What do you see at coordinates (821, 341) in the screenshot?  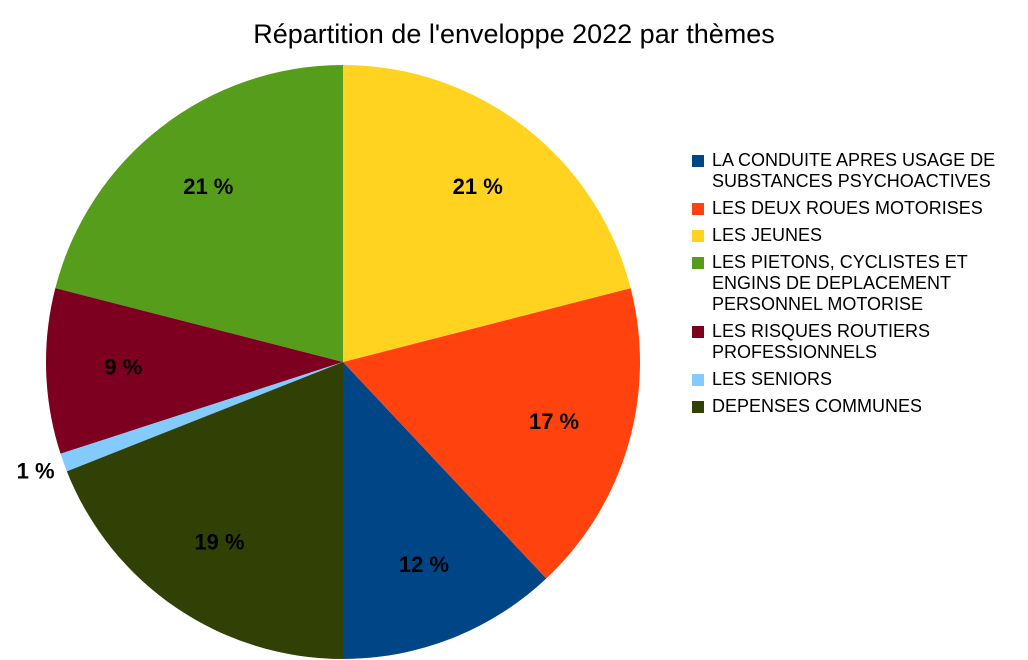 I see `legend-label: LES RISQUES ROUTIERS PROFESSIONNELS` at bounding box center [821, 341].